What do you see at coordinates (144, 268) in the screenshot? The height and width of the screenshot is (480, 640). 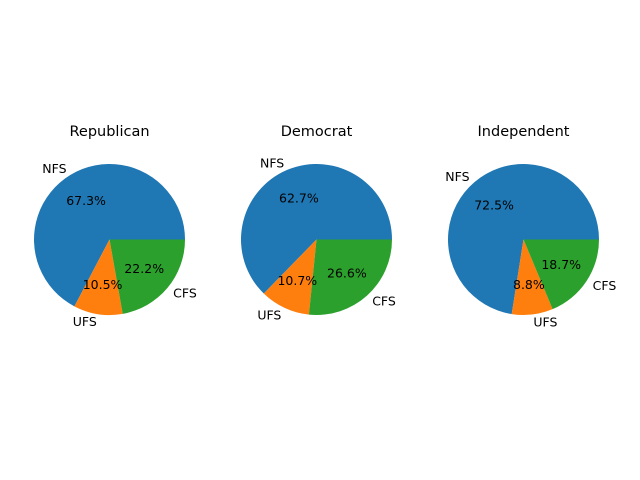 I see `slice-percent-cfs: 22.2%` at bounding box center [144, 268].